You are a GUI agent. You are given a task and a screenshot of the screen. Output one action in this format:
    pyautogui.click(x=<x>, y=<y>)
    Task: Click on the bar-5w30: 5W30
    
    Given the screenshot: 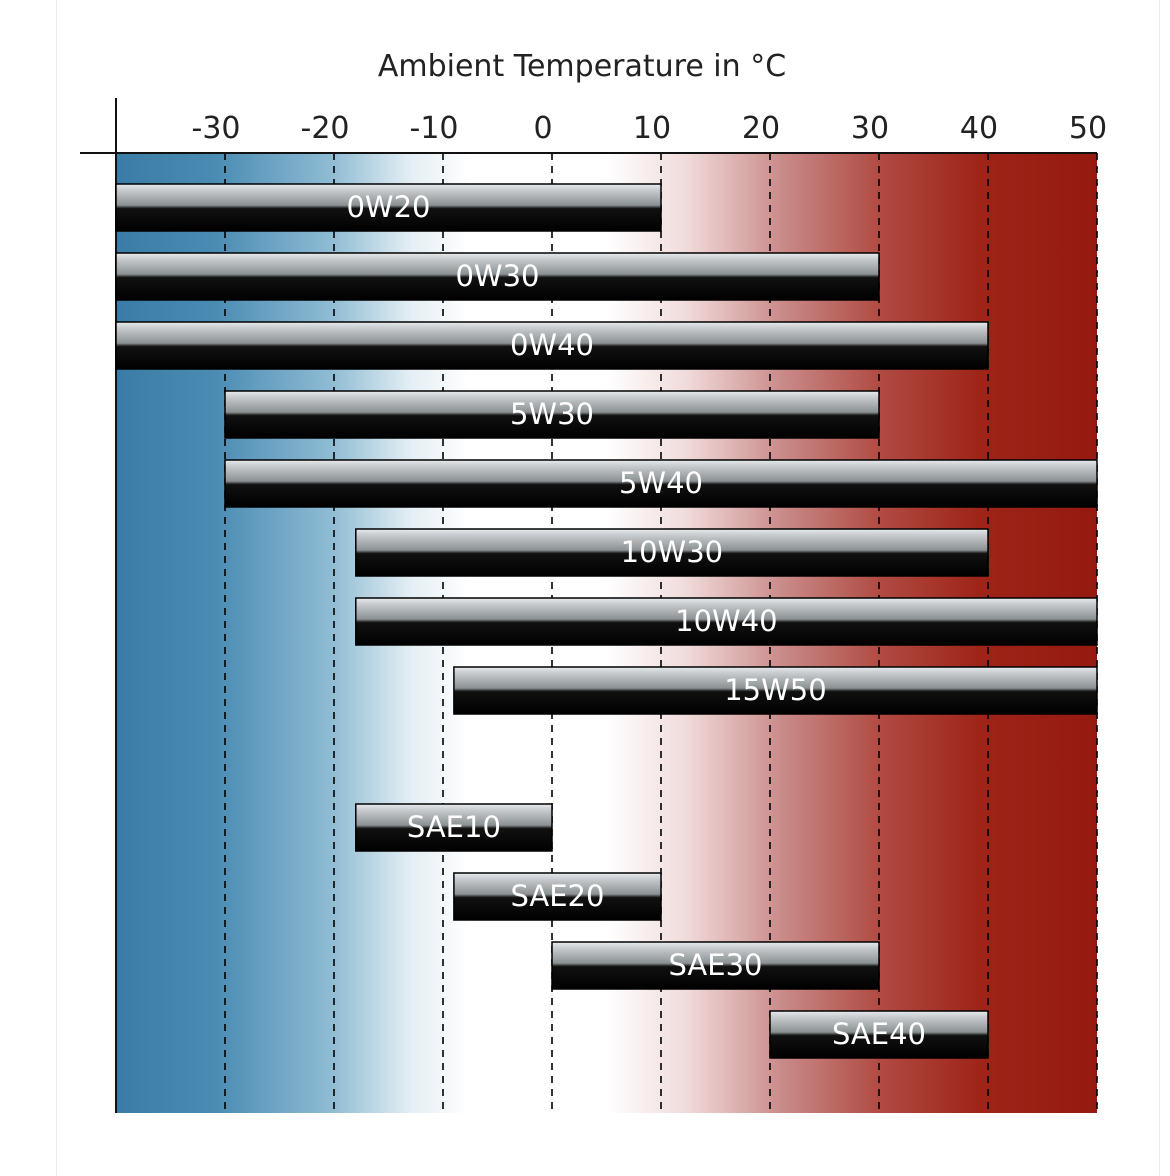 What is the action you would take?
    pyautogui.click(x=552, y=414)
    